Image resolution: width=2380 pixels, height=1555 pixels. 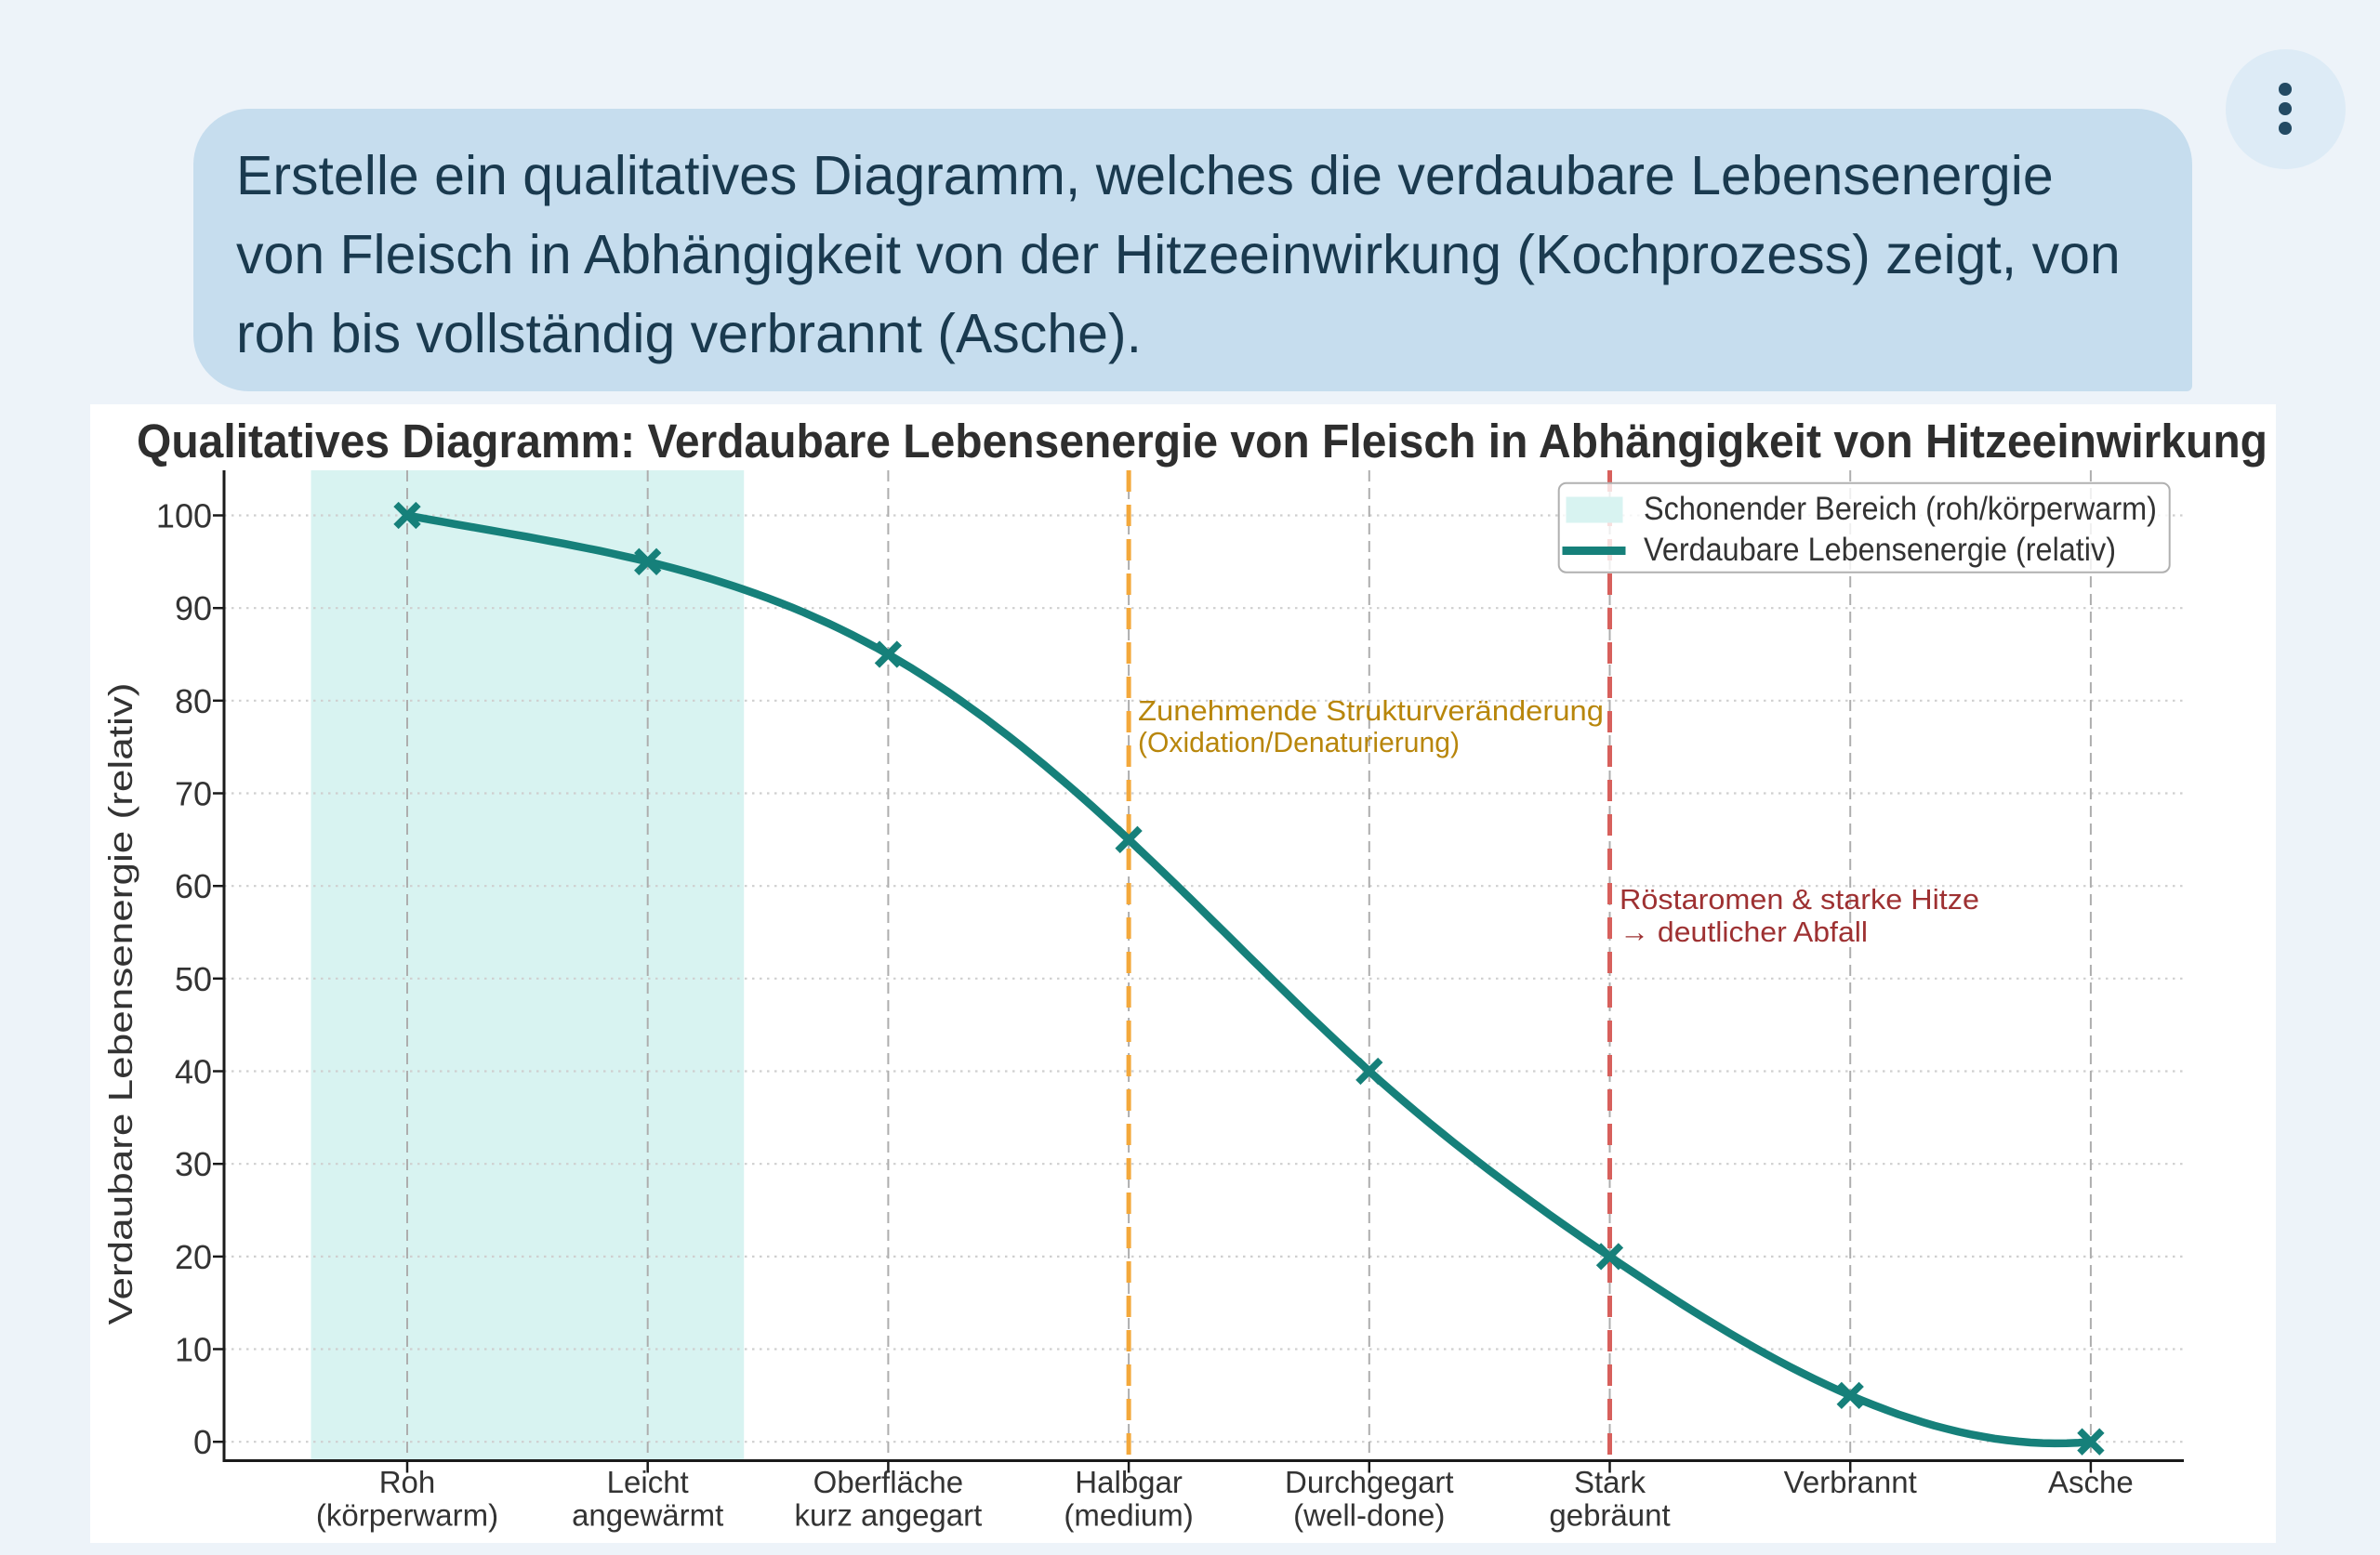 I want to click on svg-text: gebräunt, so click(x=1609, y=1515).